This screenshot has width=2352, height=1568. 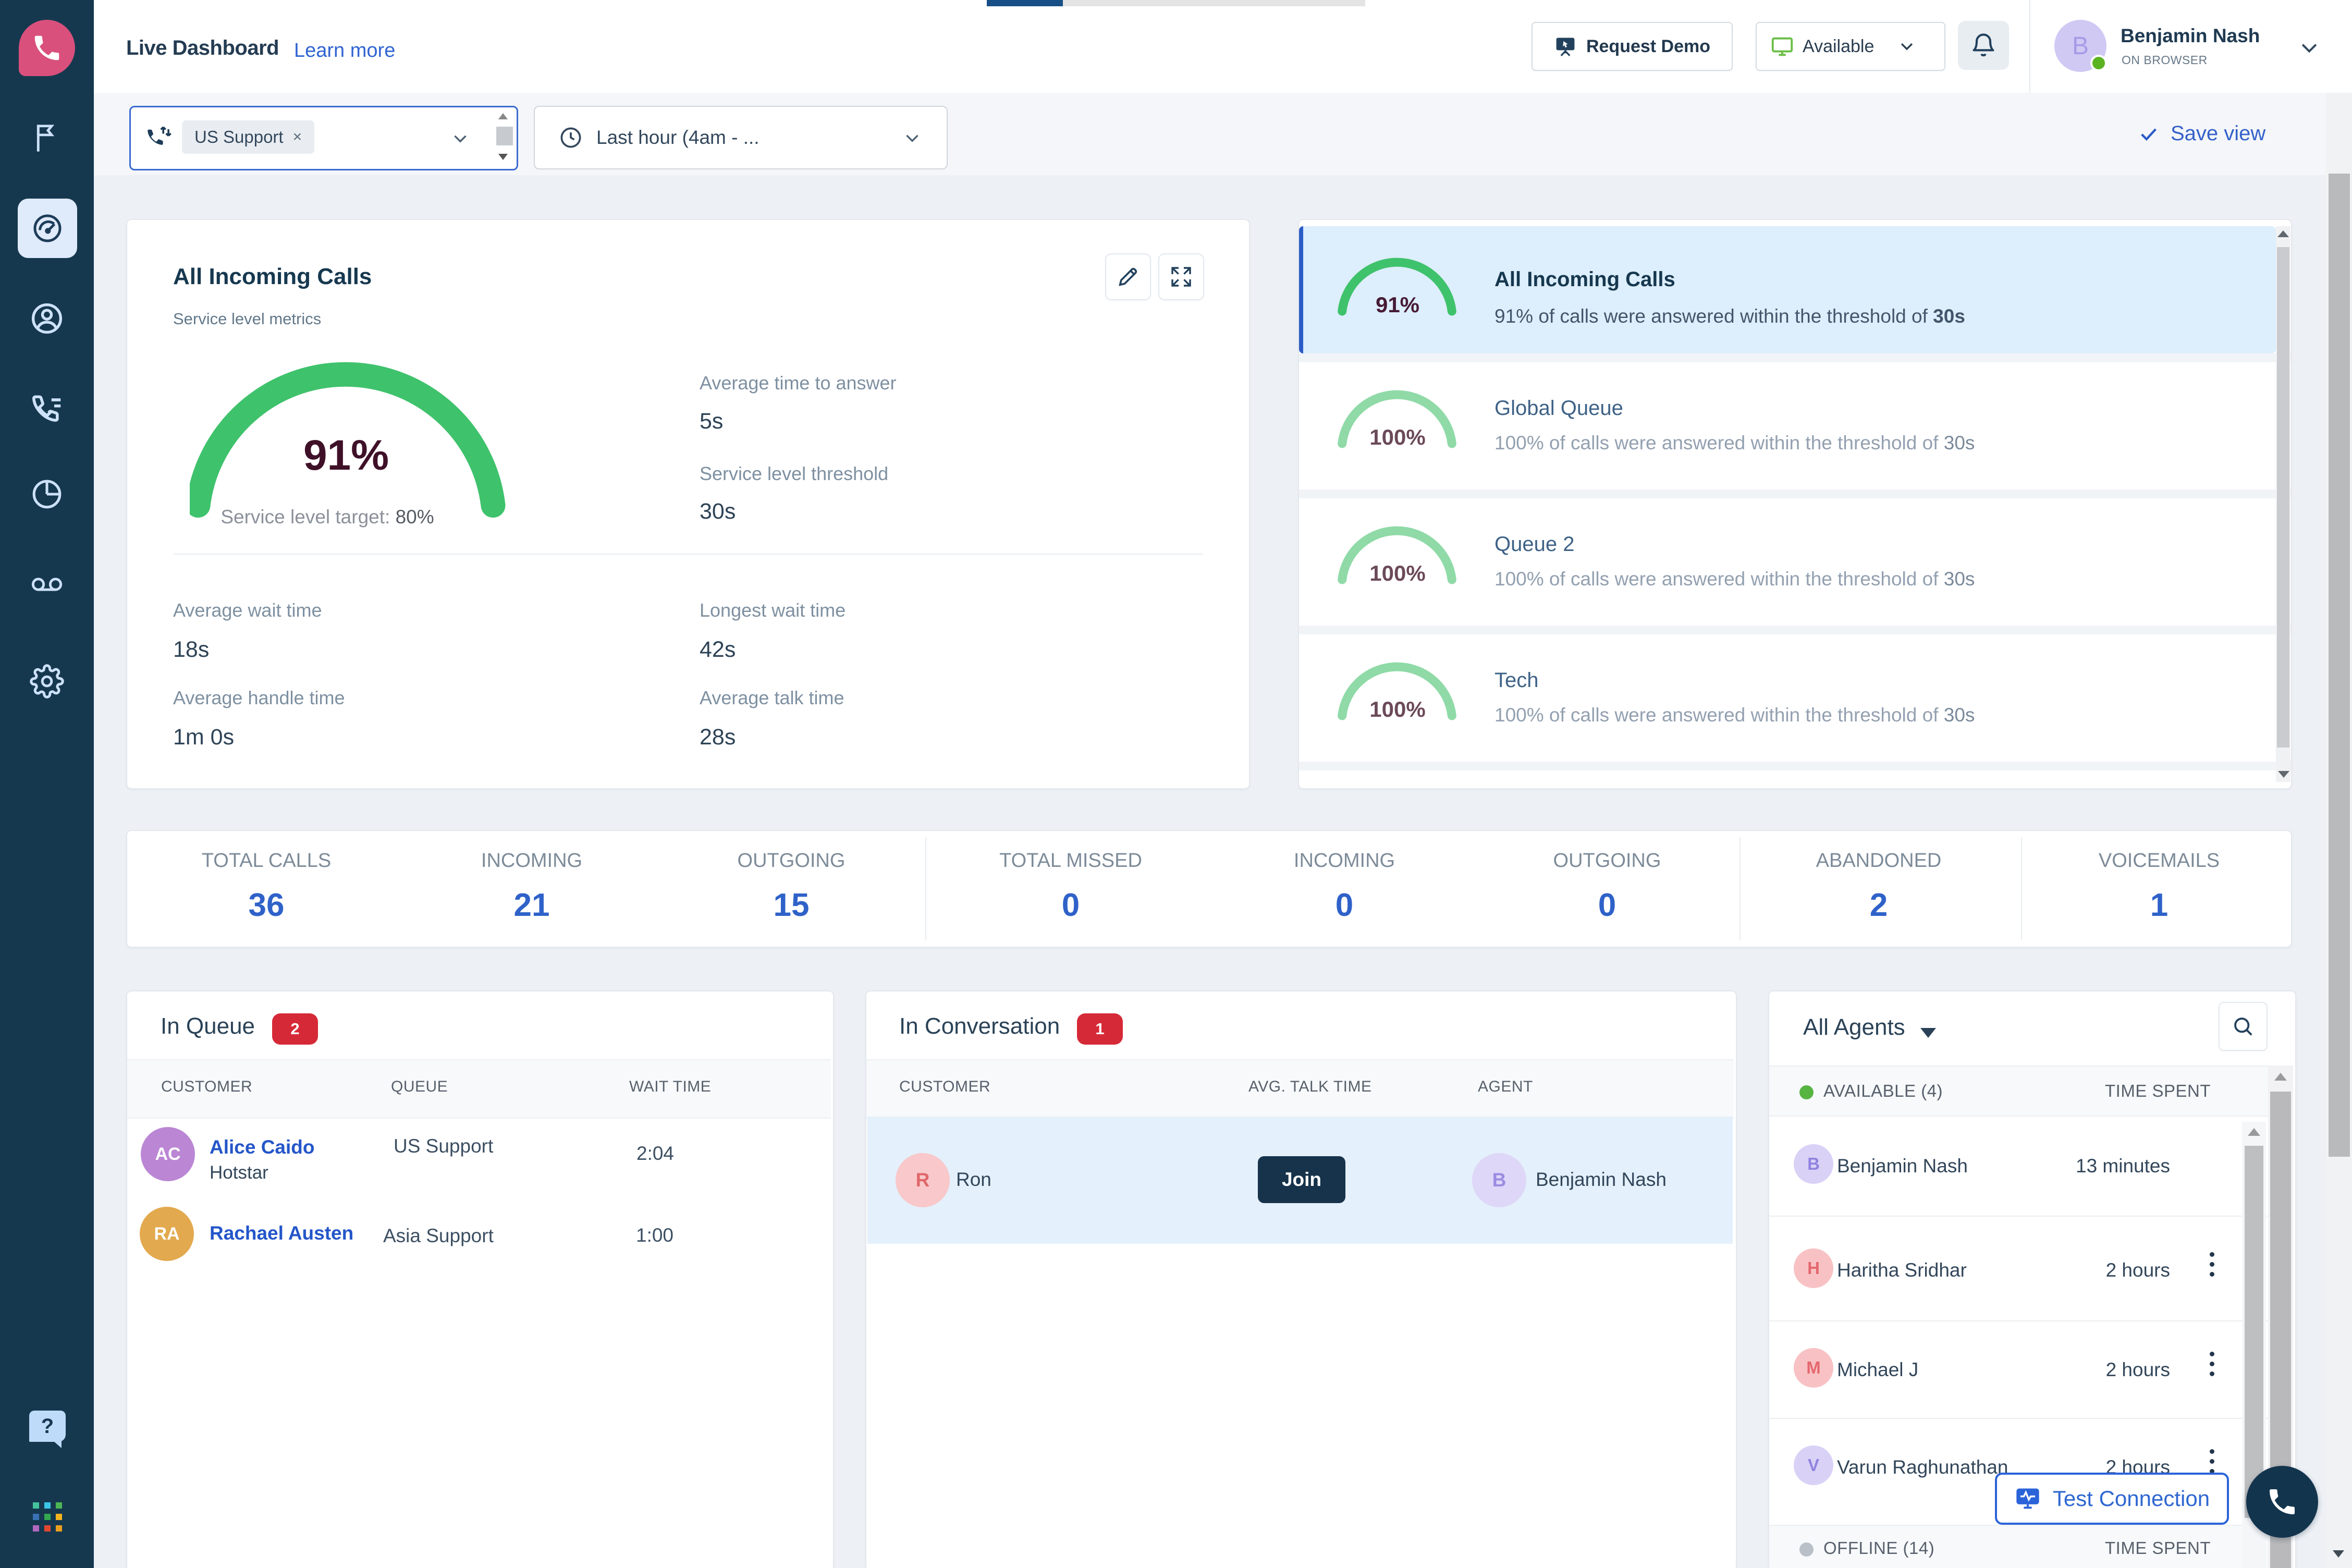 What do you see at coordinates (327, 517) in the screenshot?
I see `svg-text: Service level target: 80%` at bounding box center [327, 517].